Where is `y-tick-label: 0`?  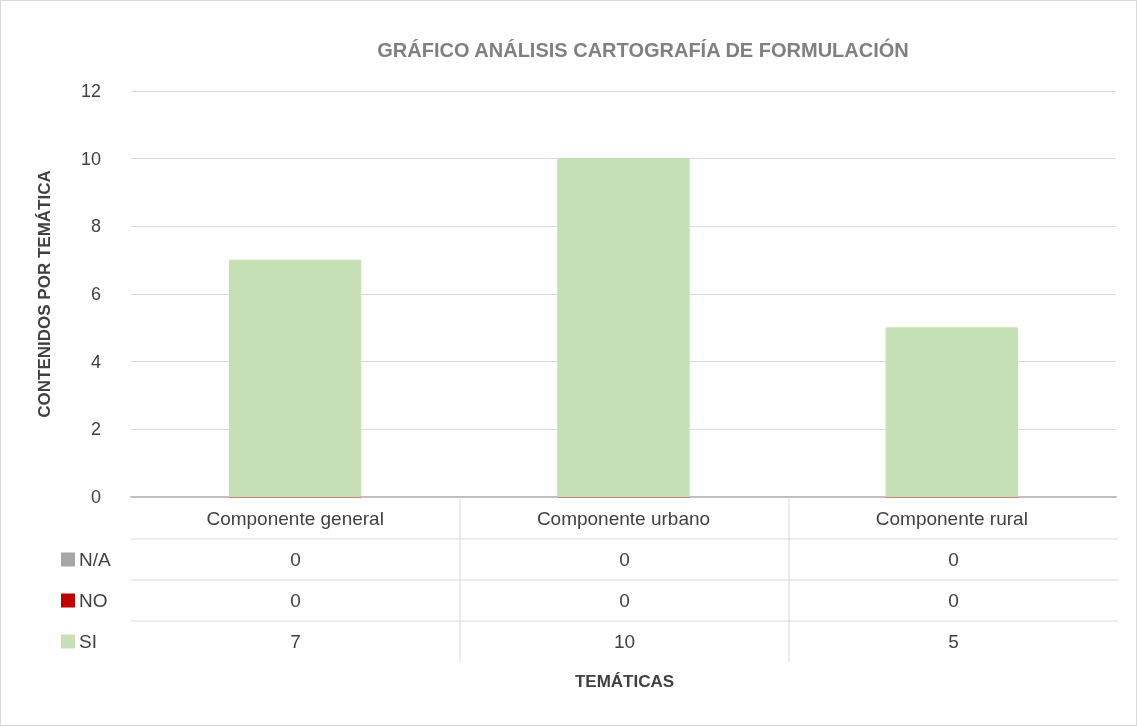
y-tick-label: 0 is located at coordinates (95, 497).